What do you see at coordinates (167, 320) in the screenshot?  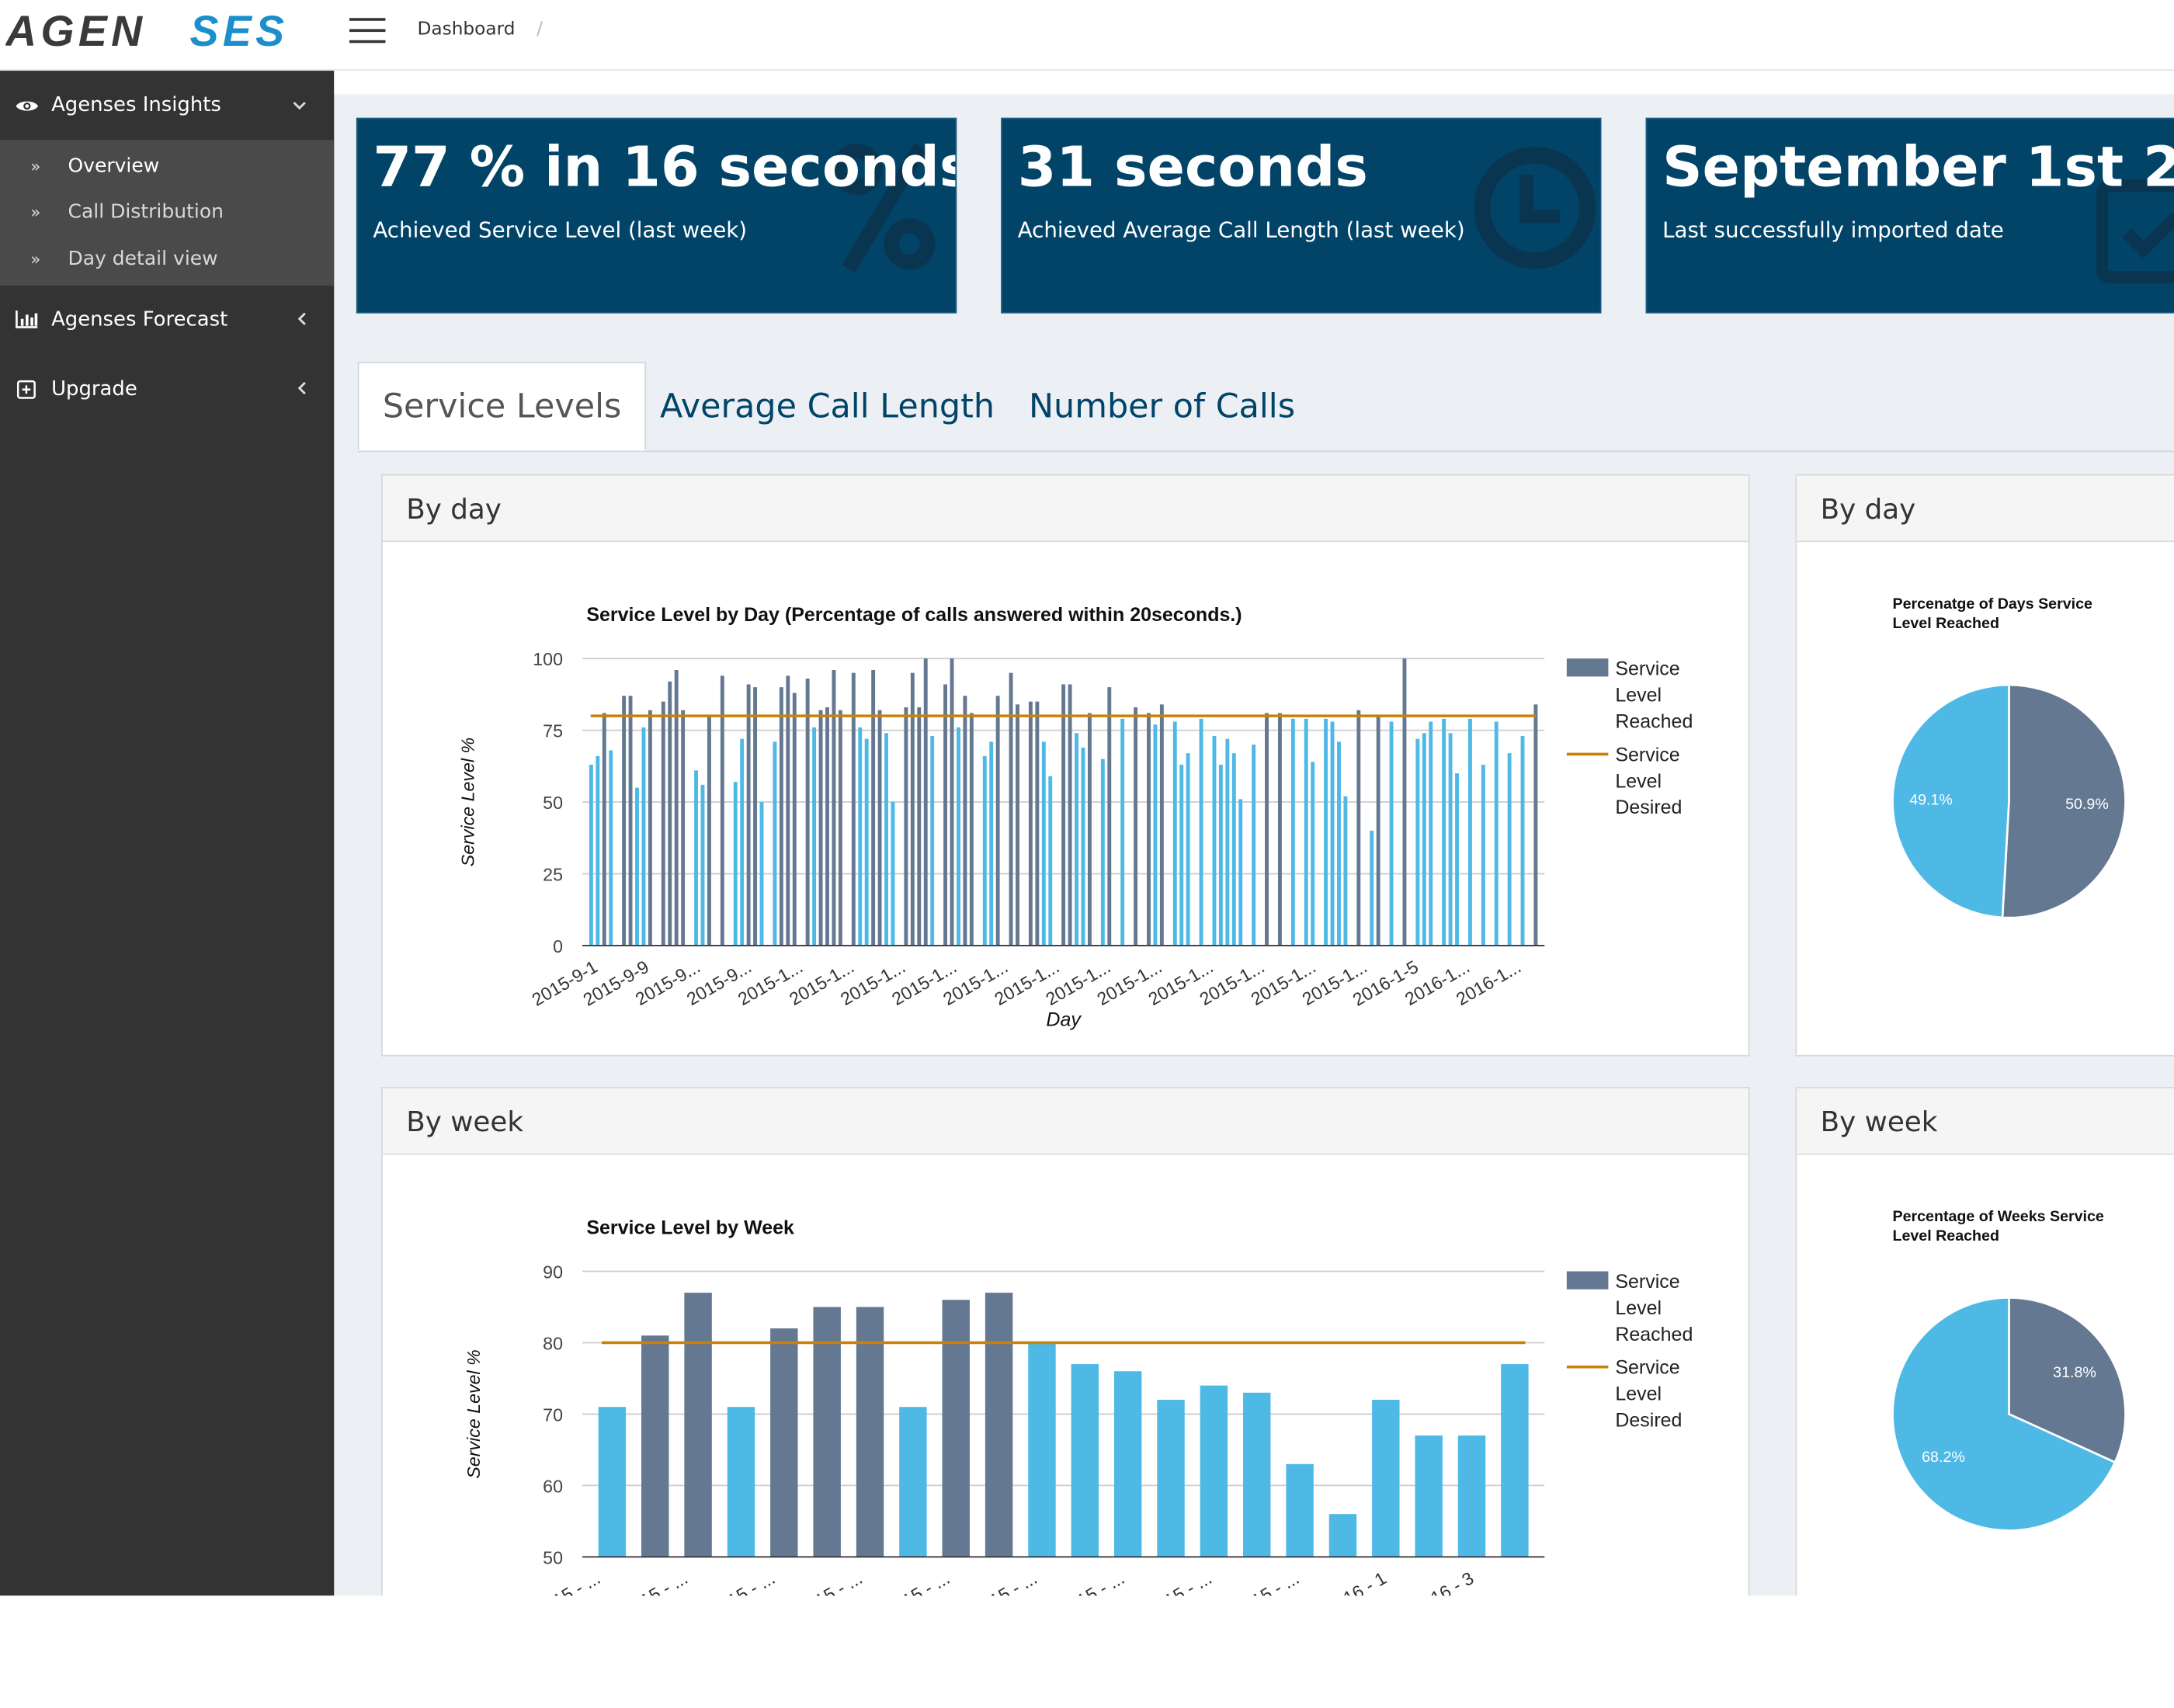 I see `sidebar-group-forecast: Agenses Forecast` at bounding box center [167, 320].